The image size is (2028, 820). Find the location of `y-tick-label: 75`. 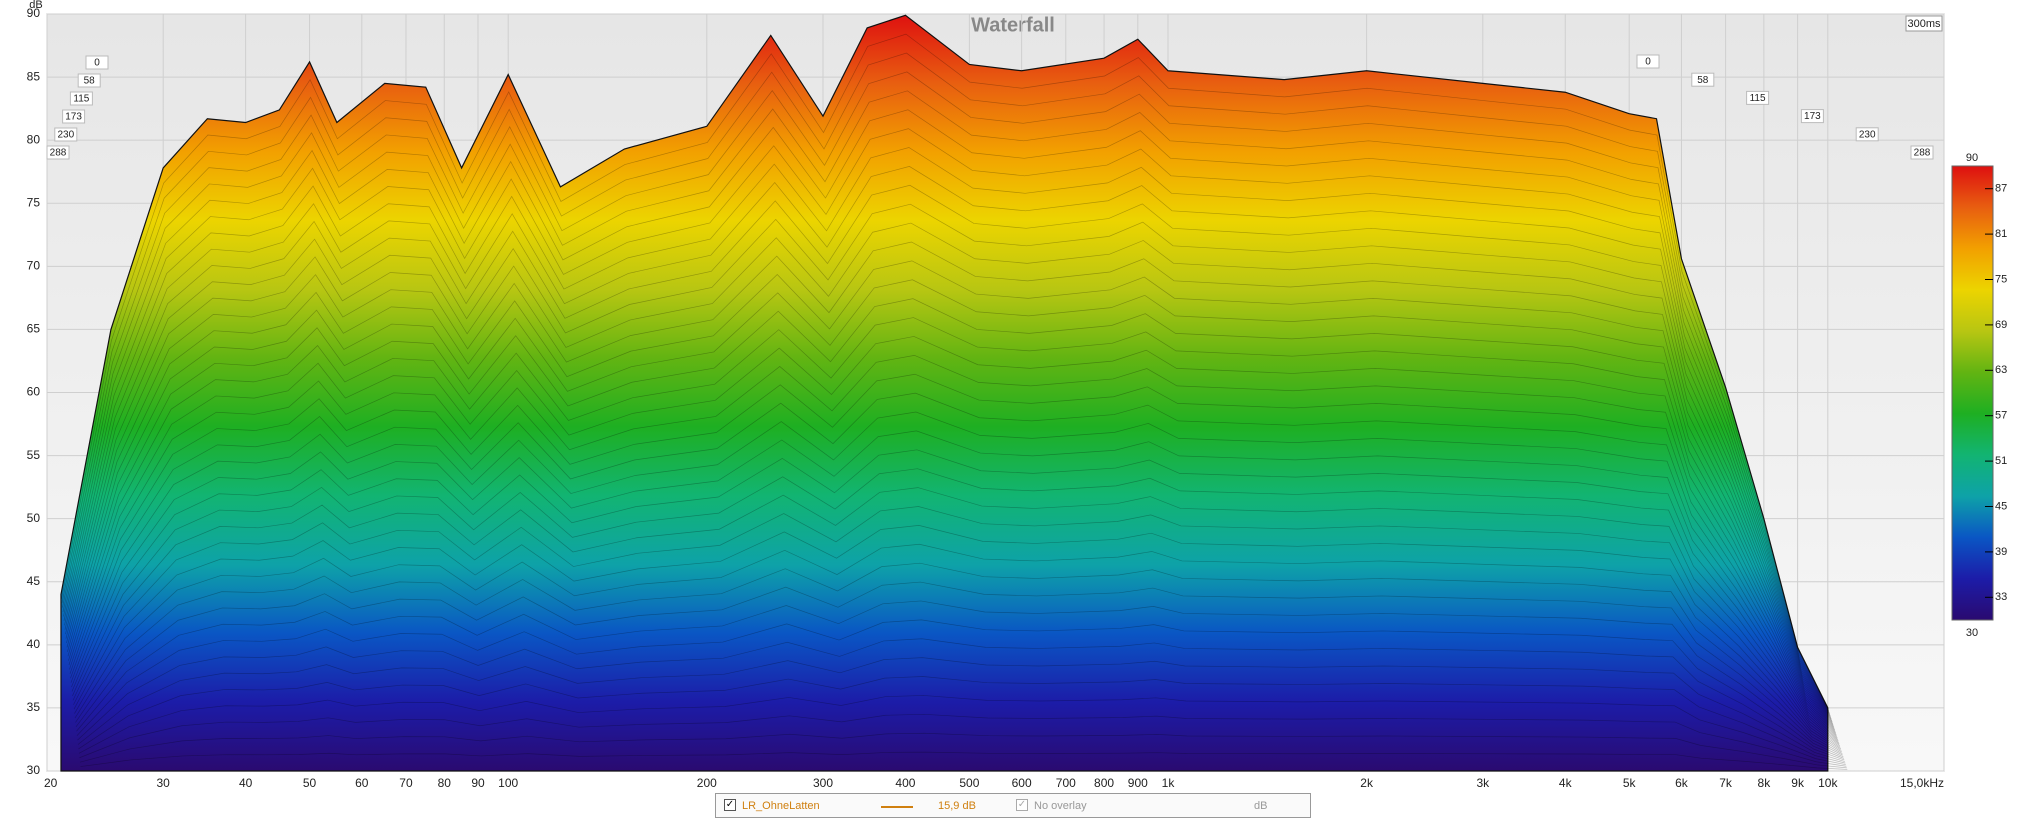

y-tick-label: 75 is located at coordinates (34, 202).